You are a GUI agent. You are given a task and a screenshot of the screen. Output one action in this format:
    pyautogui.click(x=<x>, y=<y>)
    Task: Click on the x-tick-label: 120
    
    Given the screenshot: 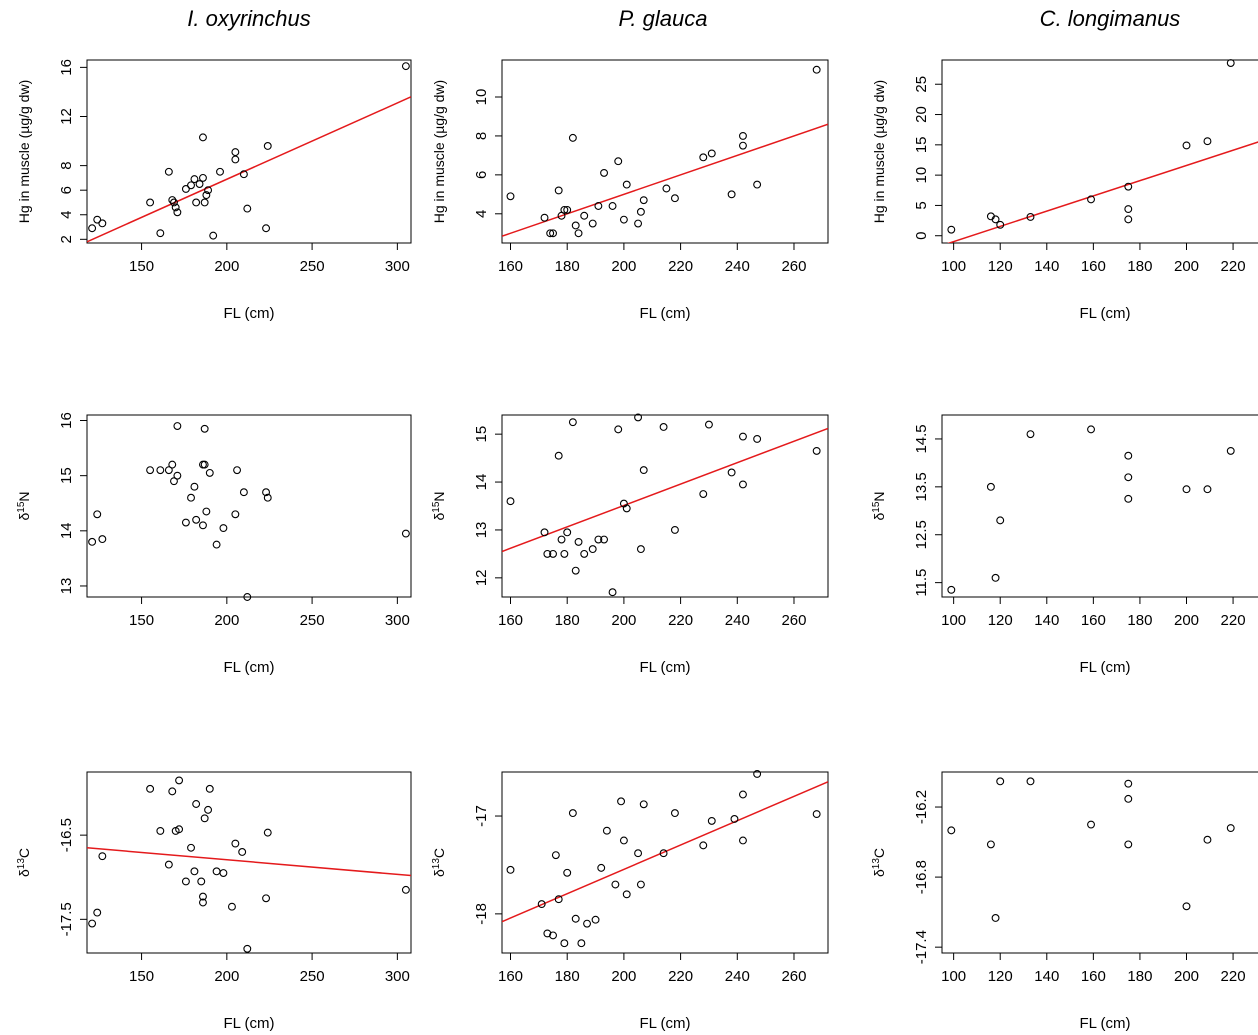 What is the action you would take?
    pyautogui.click(x=1000, y=266)
    